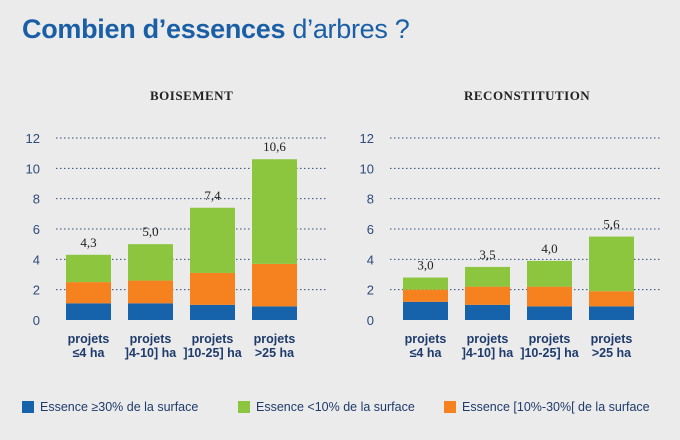  Describe the element at coordinates (88, 242) in the screenshot. I see `bar-total-label: 4,3` at that location.